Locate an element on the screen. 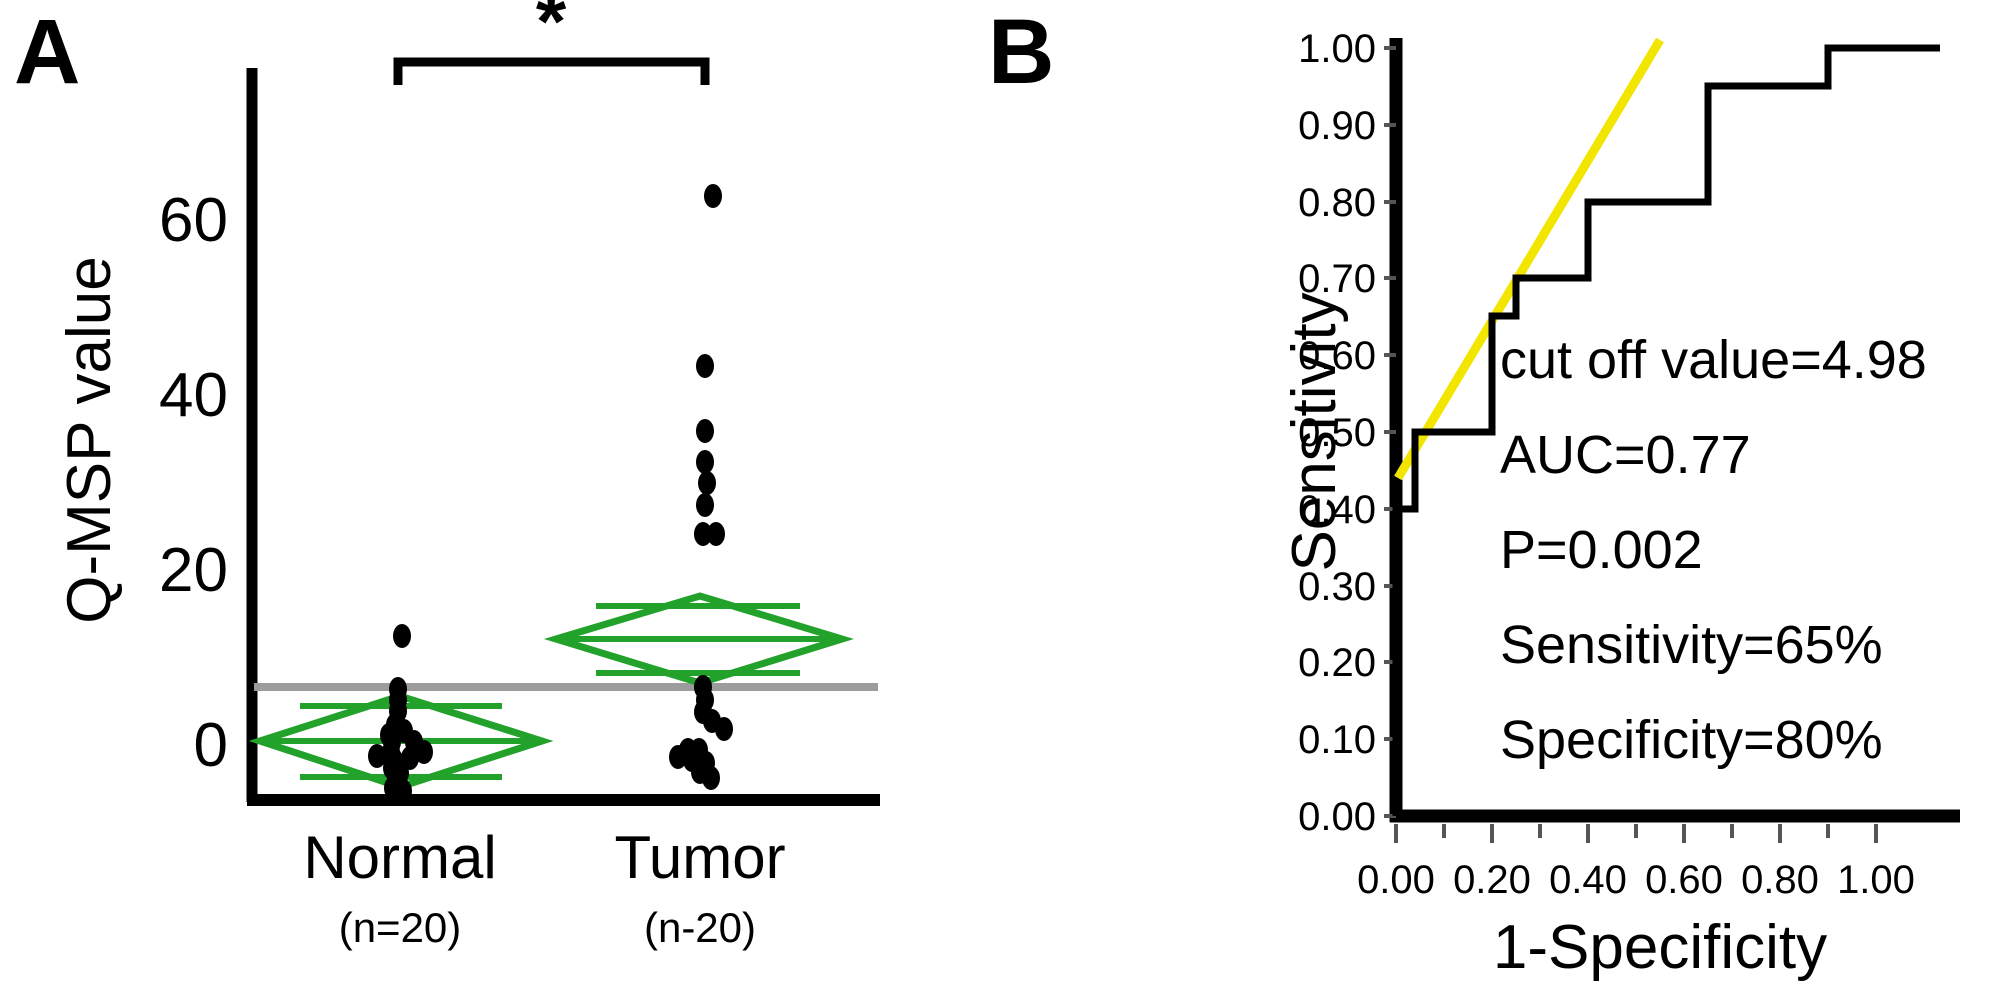 This screenshot has width=2000, height=989. panel-b-y-axis-title: Sensitivity is located at coordinates (1314, 431).